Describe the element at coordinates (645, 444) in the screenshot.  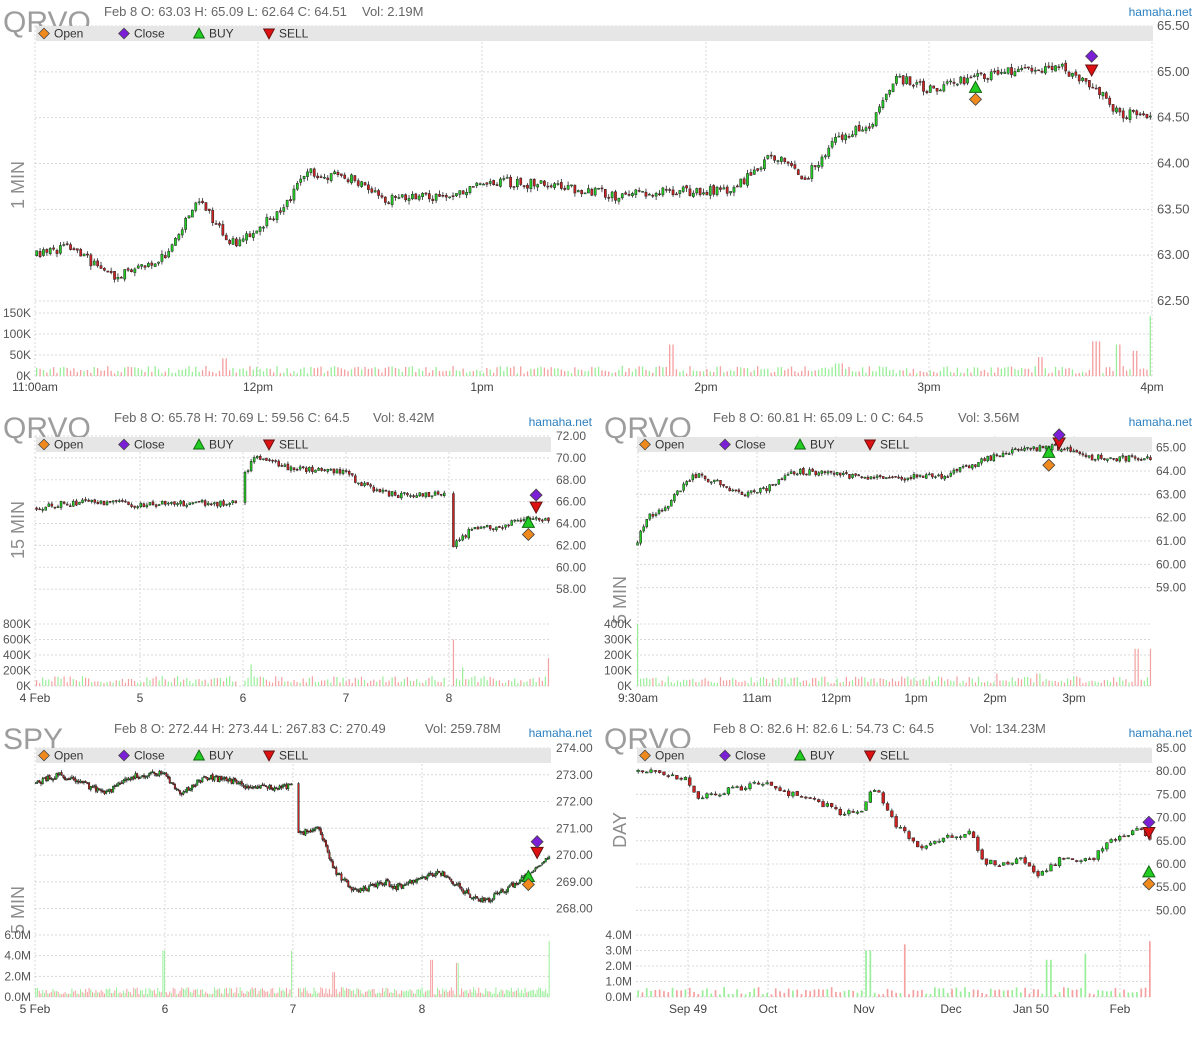
I see `legend-open` at that location.